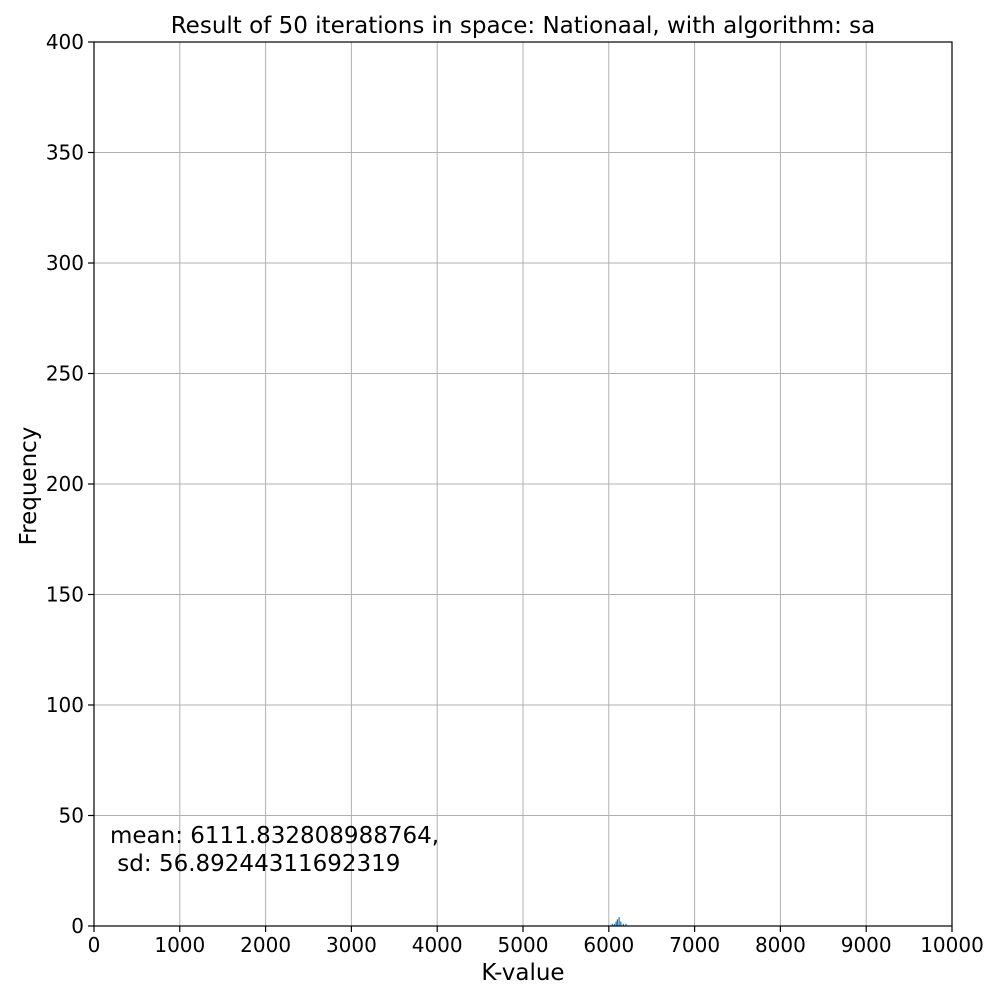 The image size is (1000, 1000). I want to click on x-tick-label: 7000, so click(694, 945).